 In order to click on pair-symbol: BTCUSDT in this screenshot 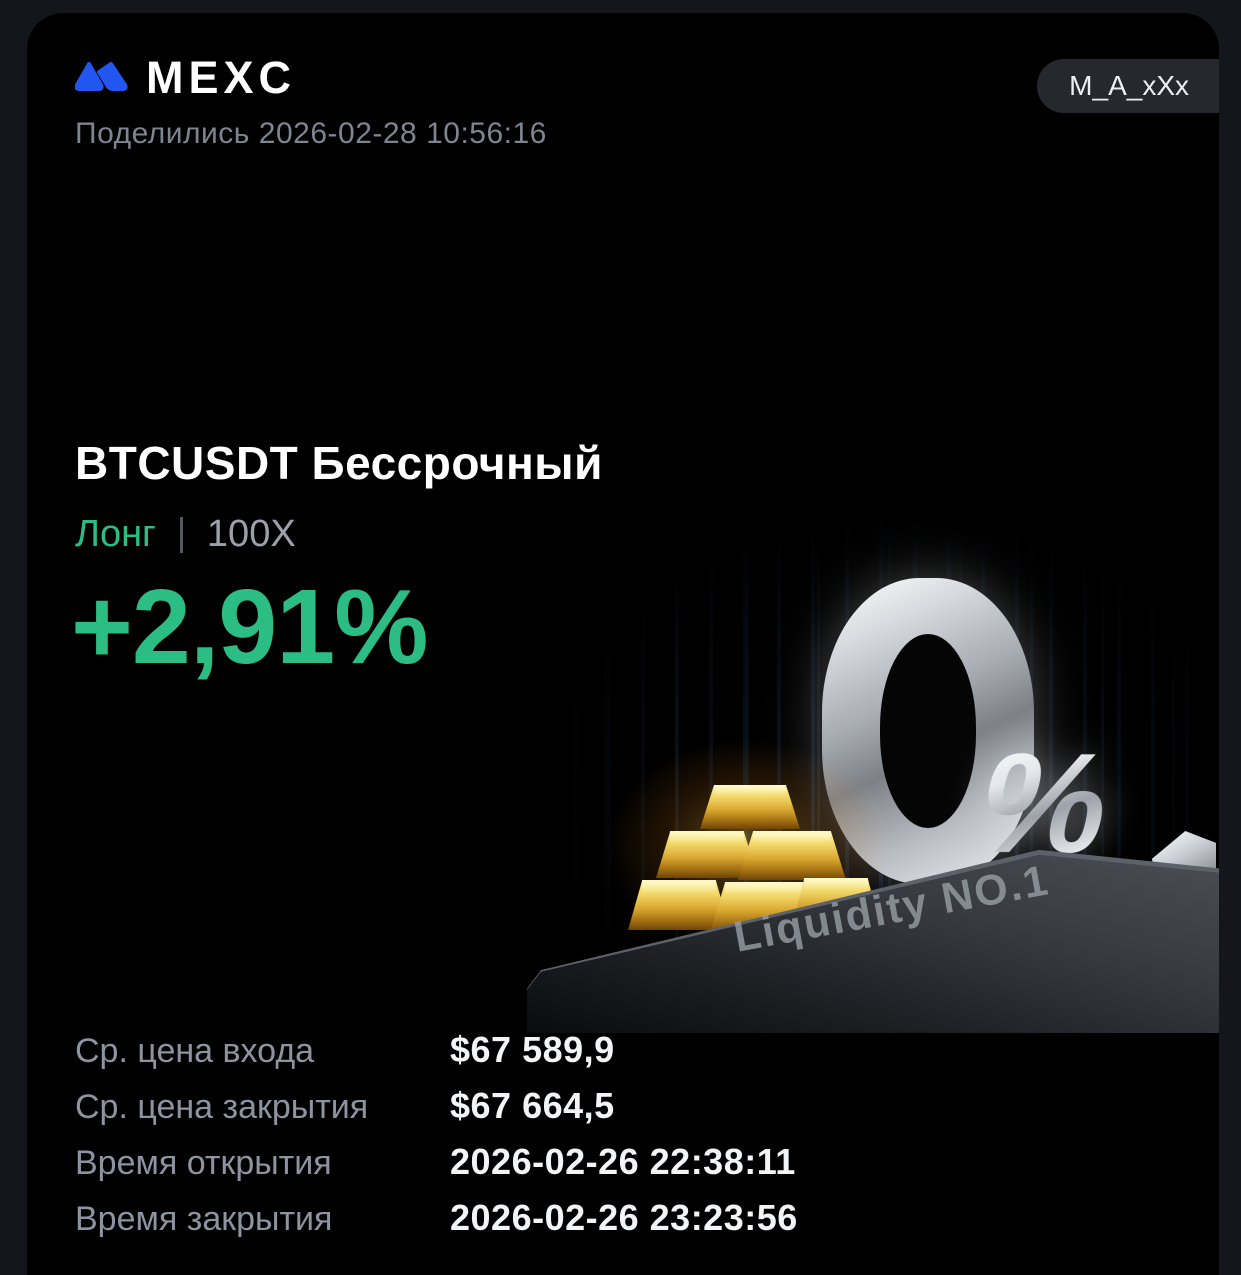, I will do `click(187, 463)`.